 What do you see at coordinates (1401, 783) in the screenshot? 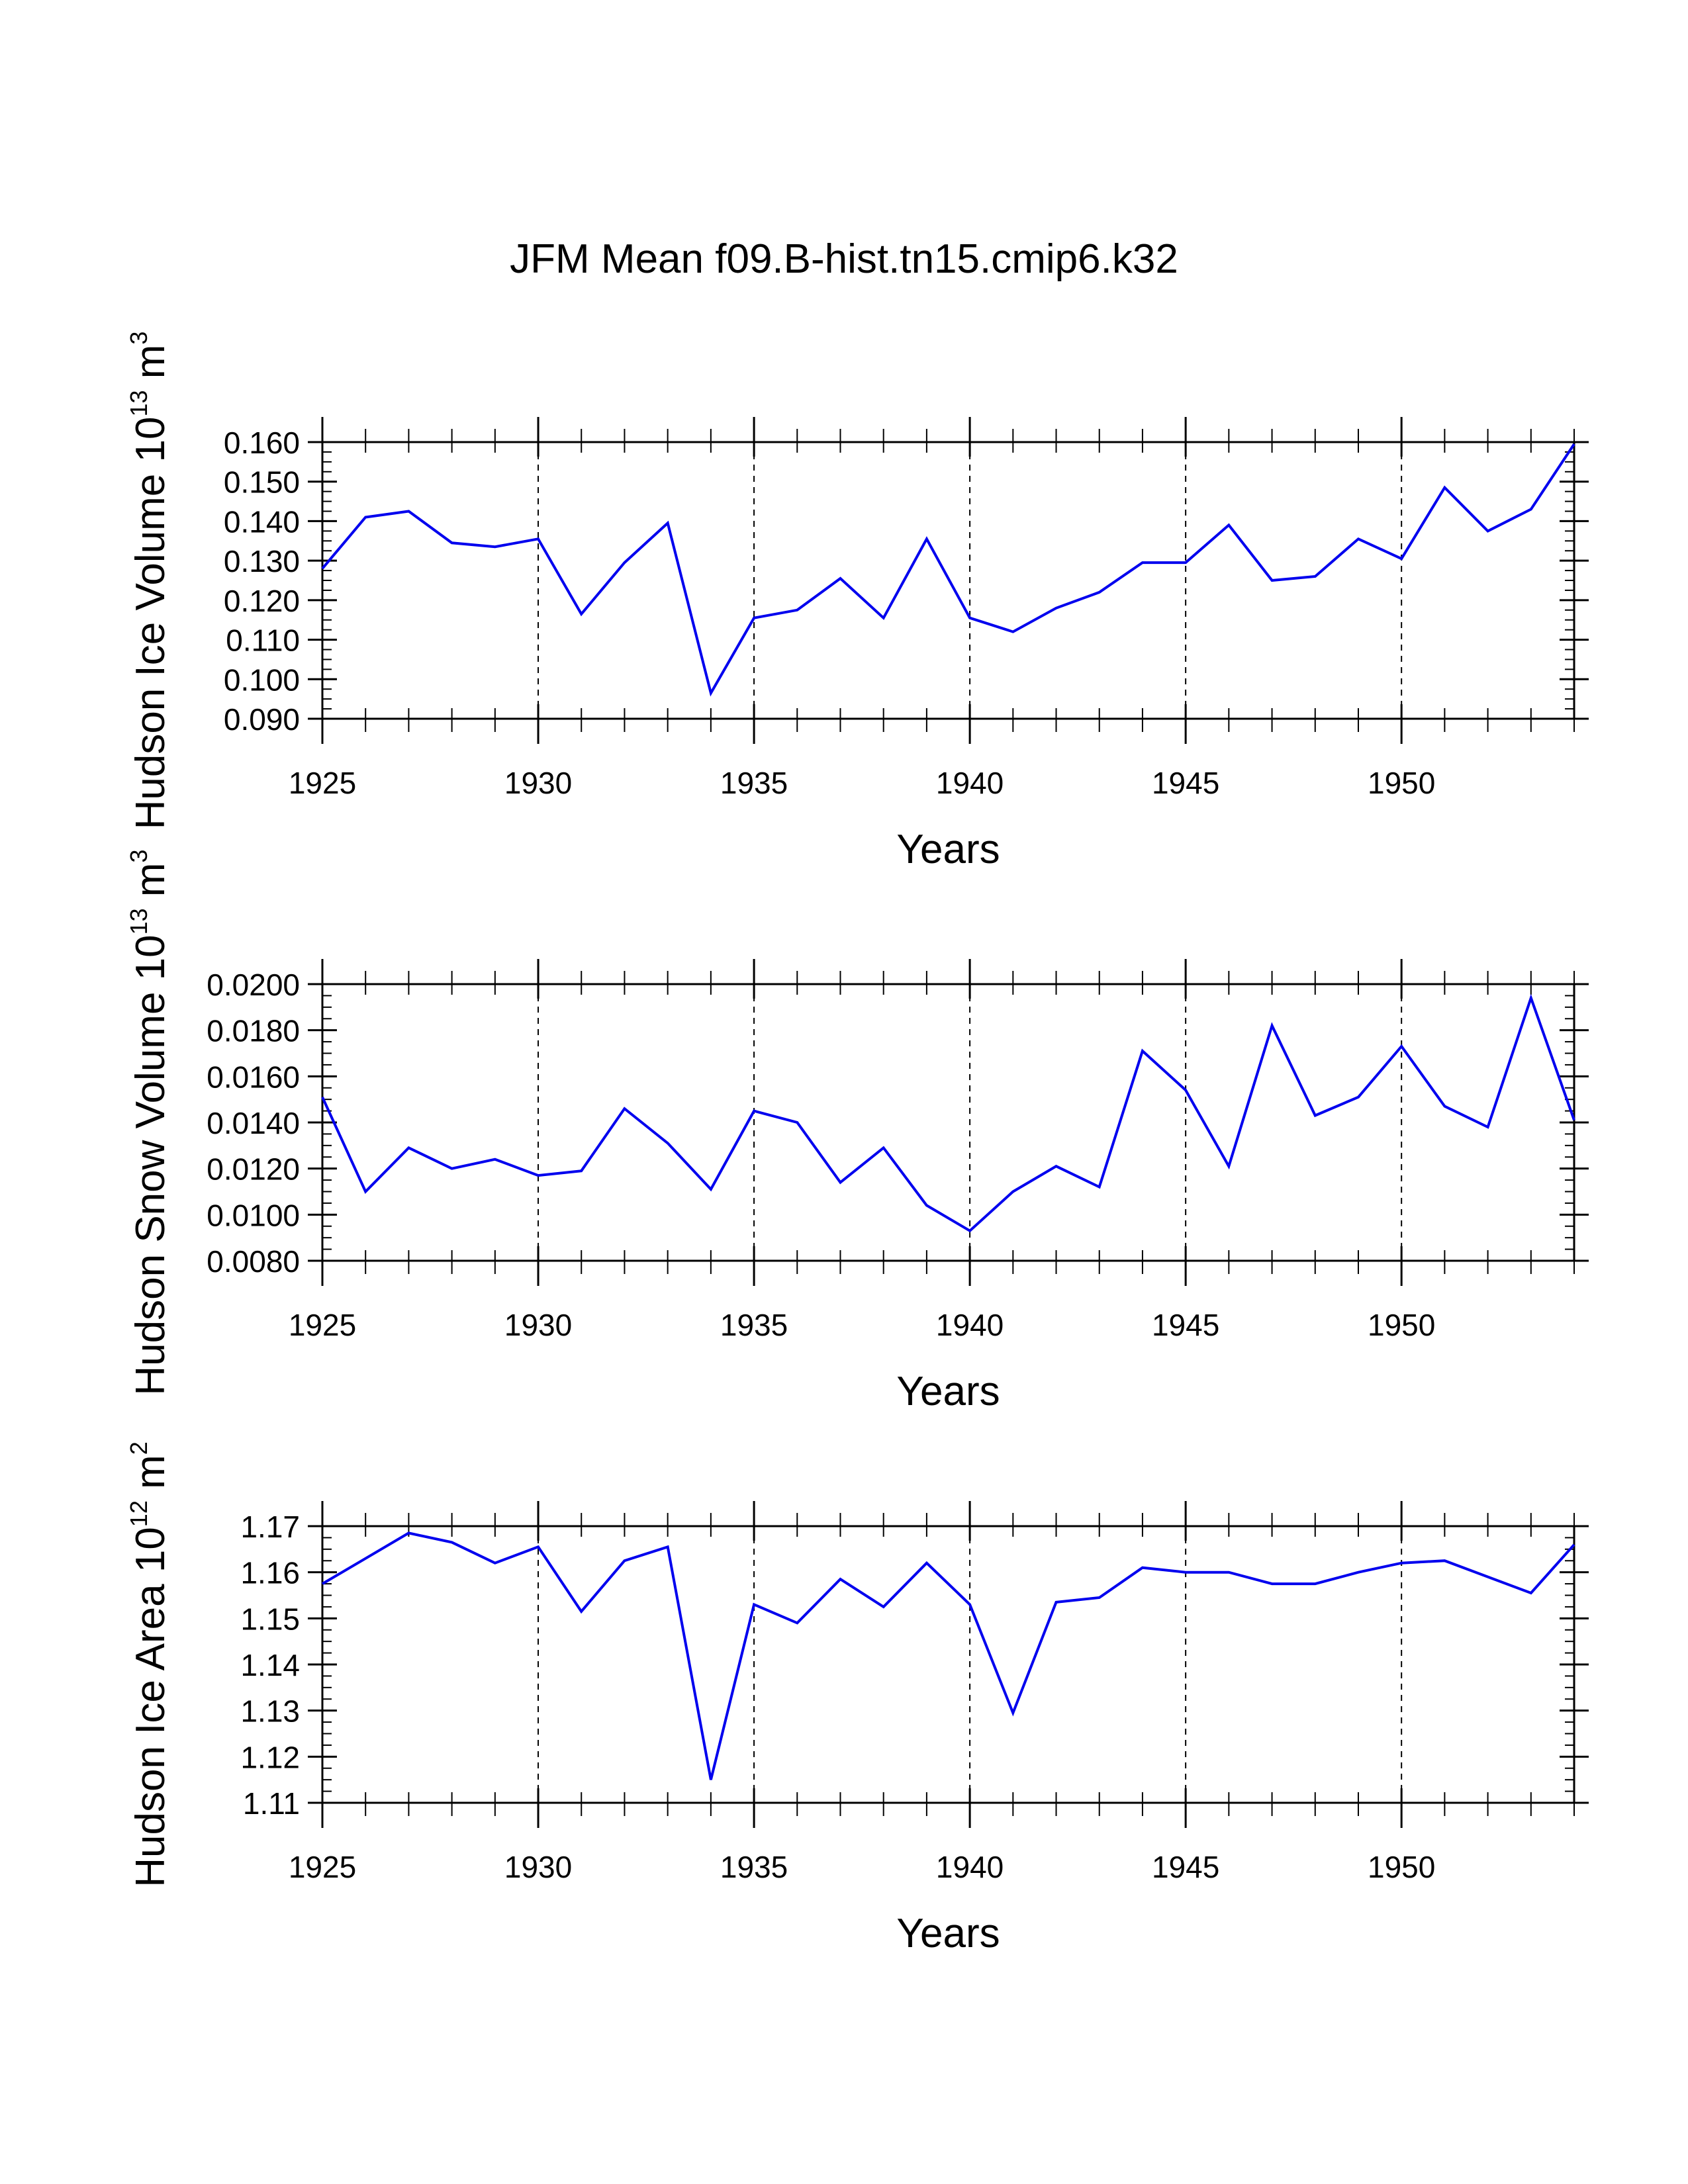
I see `x-tick-label: 1950` at bounding box center [1401, 783].